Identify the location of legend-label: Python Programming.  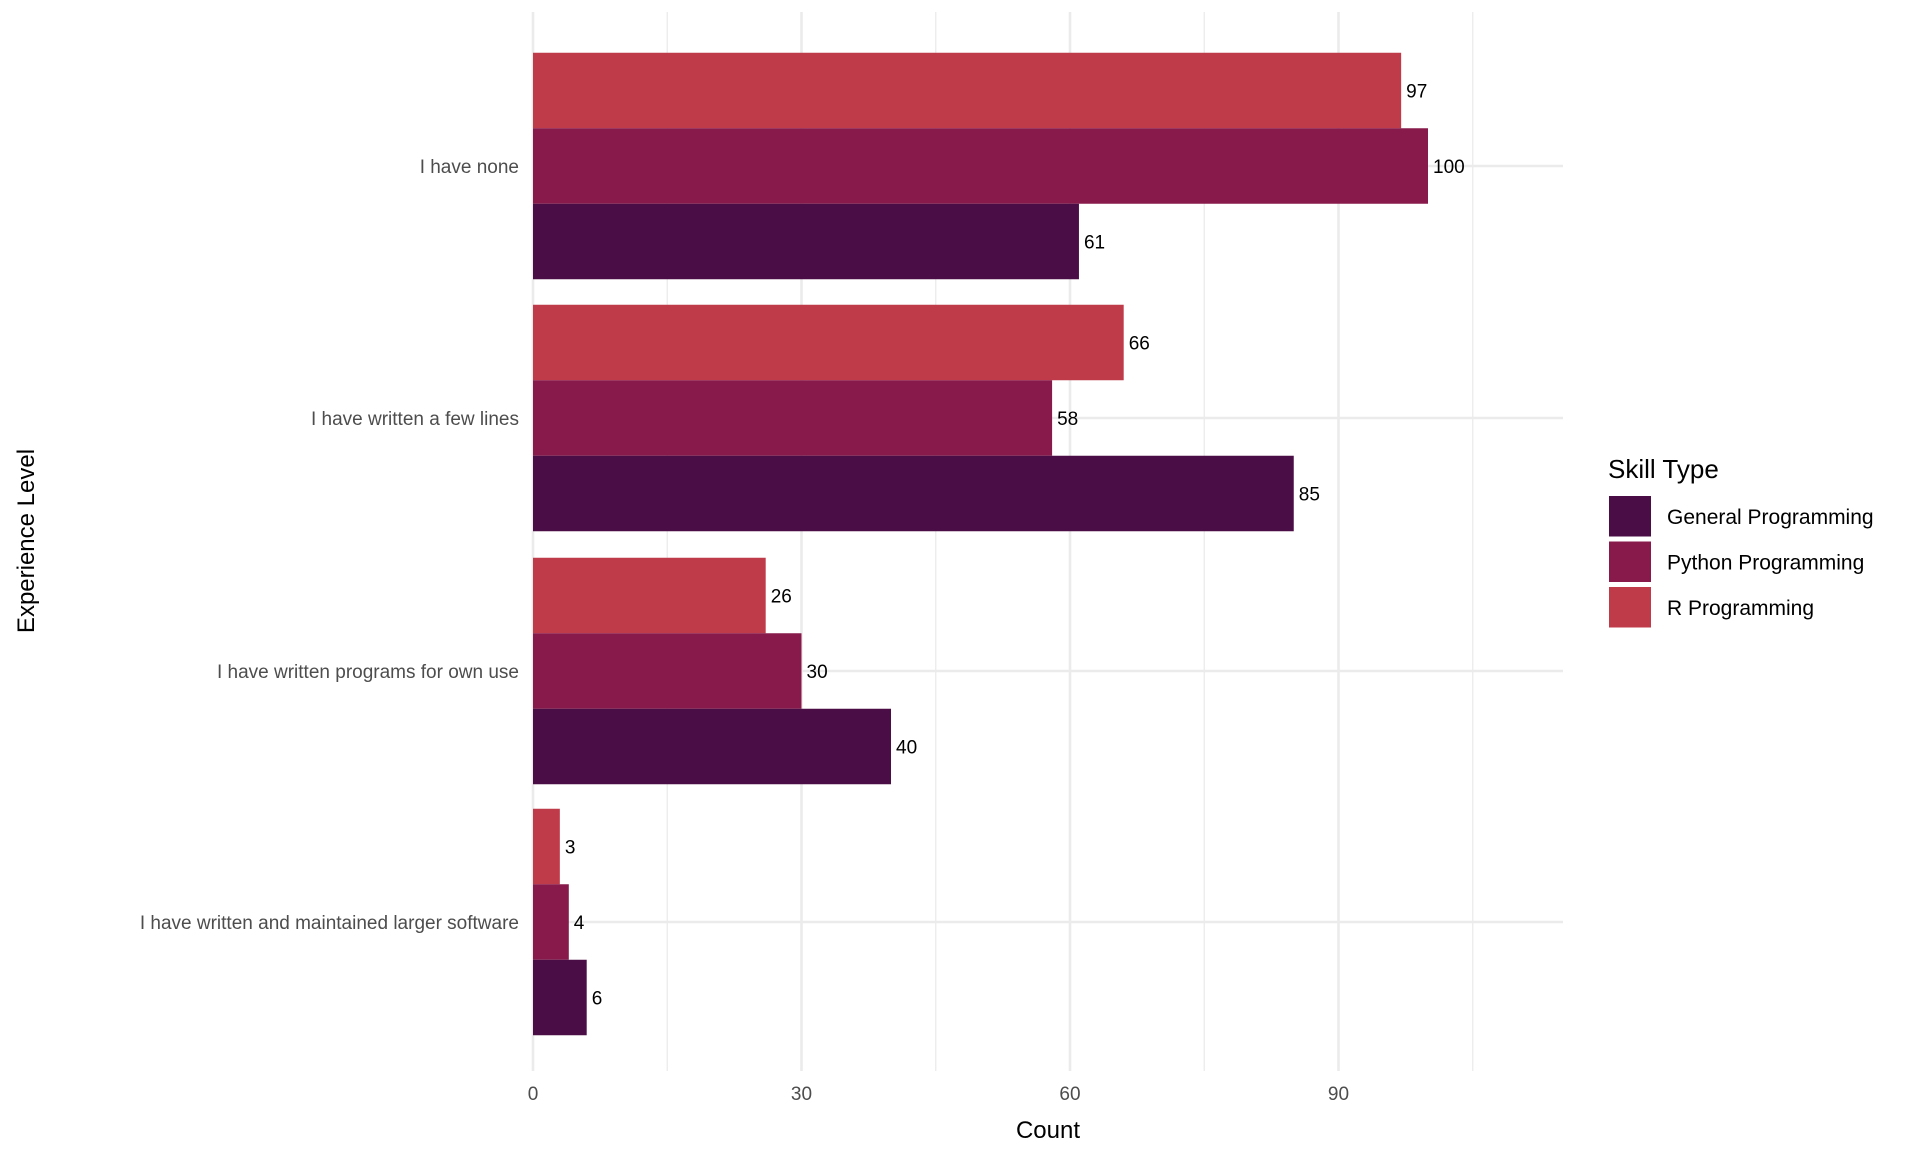
(1765, 563).